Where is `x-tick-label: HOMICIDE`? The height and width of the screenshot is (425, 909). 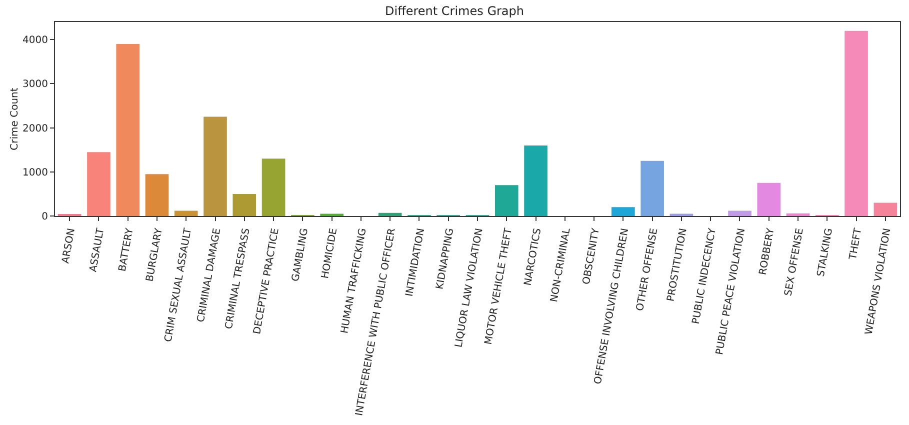 x-tick-label: HOMICIDE is located at coordinates (330, 253).